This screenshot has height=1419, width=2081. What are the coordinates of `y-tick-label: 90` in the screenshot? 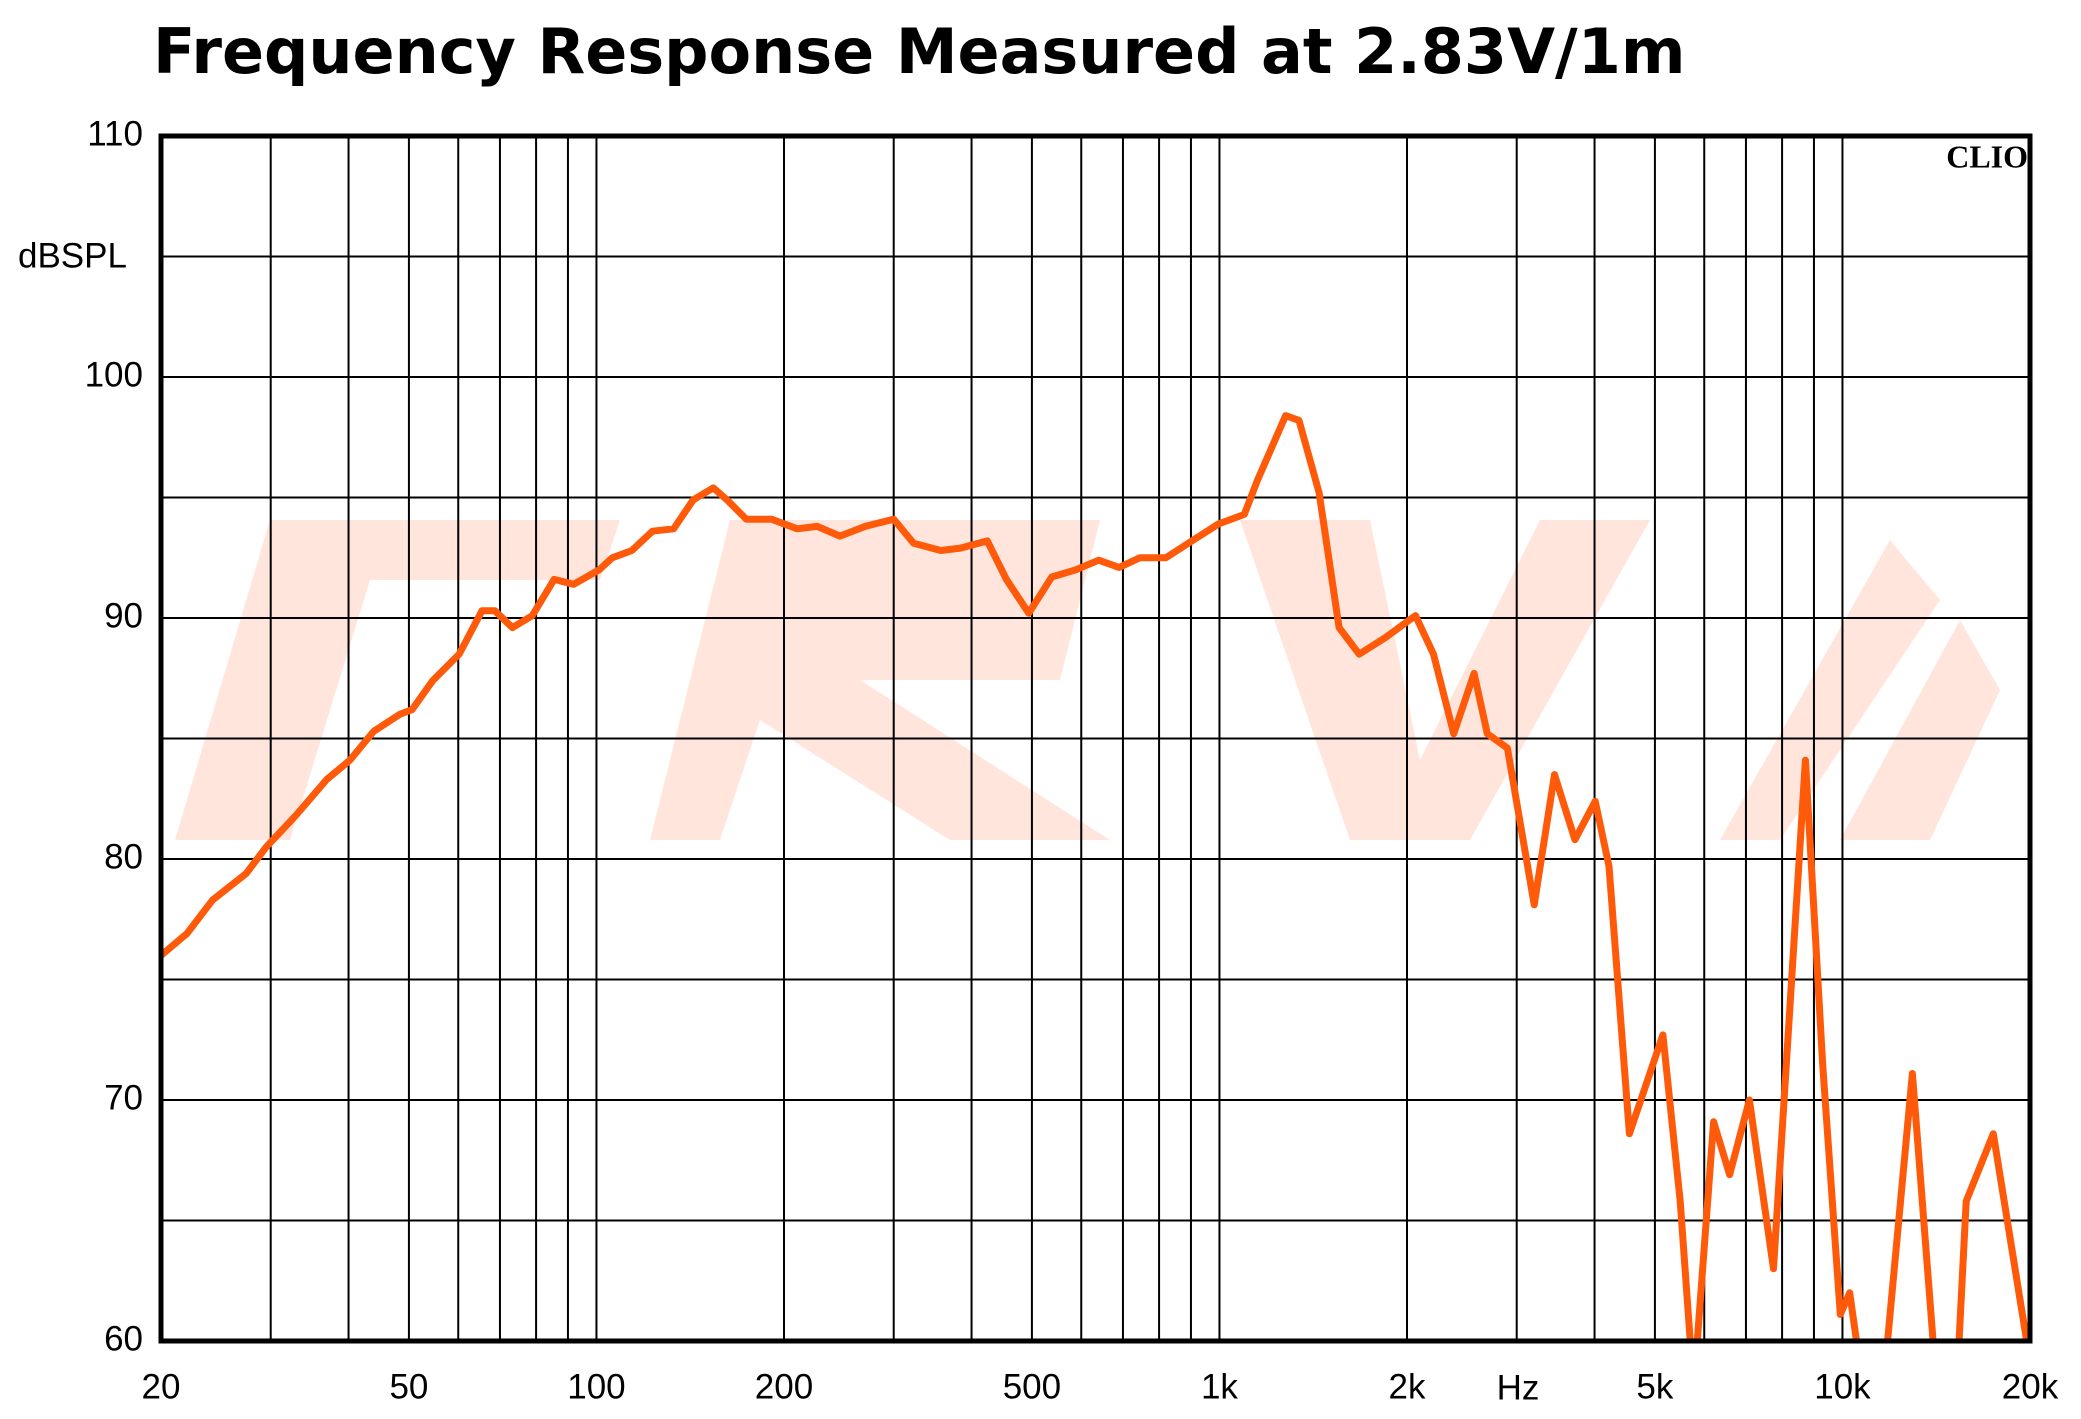 It's located at (123, 615).